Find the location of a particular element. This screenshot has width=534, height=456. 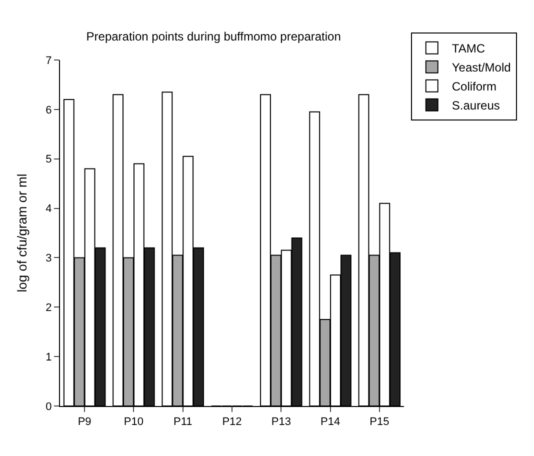

y-tick-label: 1 is located at coordinates (49, 357).